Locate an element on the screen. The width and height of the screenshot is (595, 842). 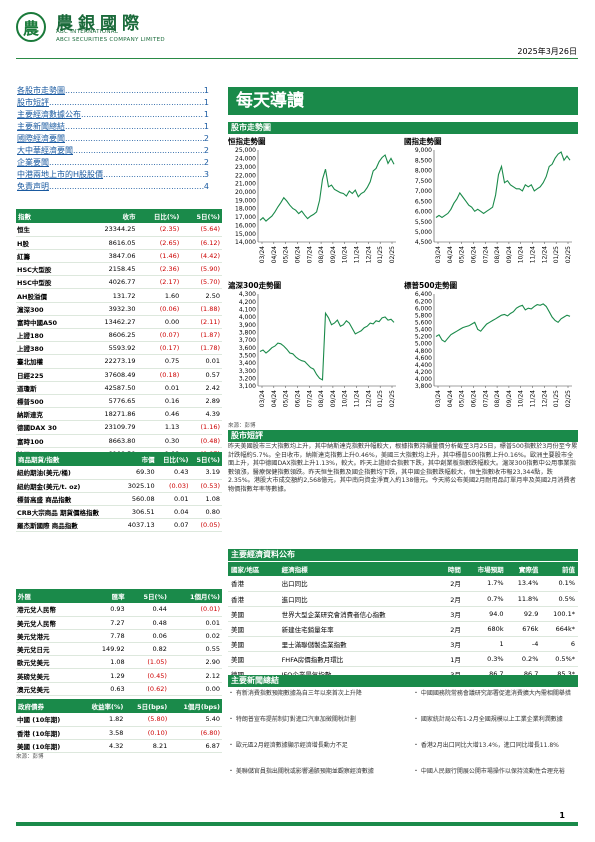
toc-item-title: 各股市走勢圖 is located at coordinates (41, 90).